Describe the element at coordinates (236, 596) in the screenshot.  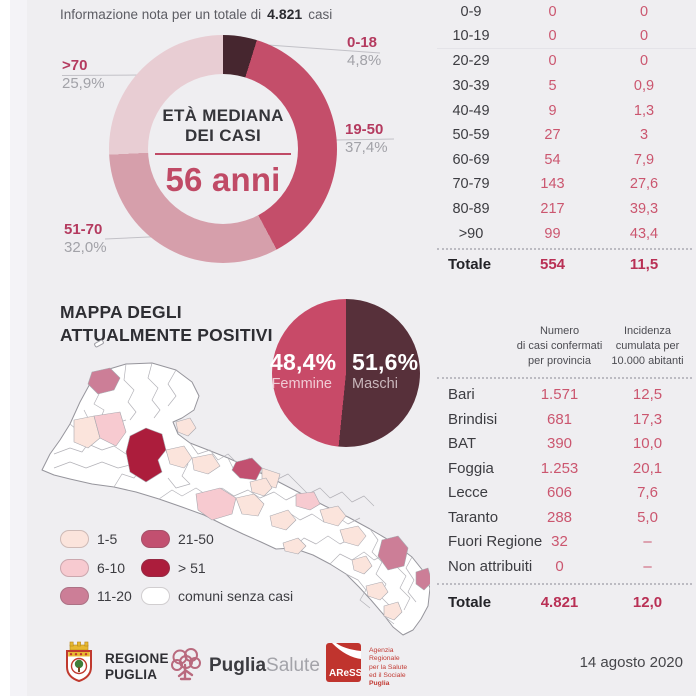
I see `legend-label: comuni senza casi` at that location.